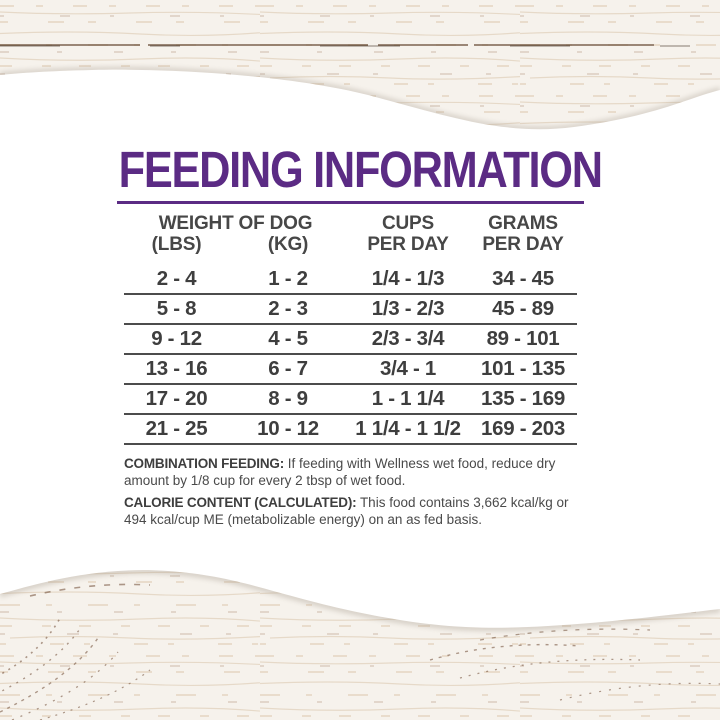 This screenshot has height=720, width=720. I want to click on cell-weight-kg: 8 - 9, so click(288, 399).